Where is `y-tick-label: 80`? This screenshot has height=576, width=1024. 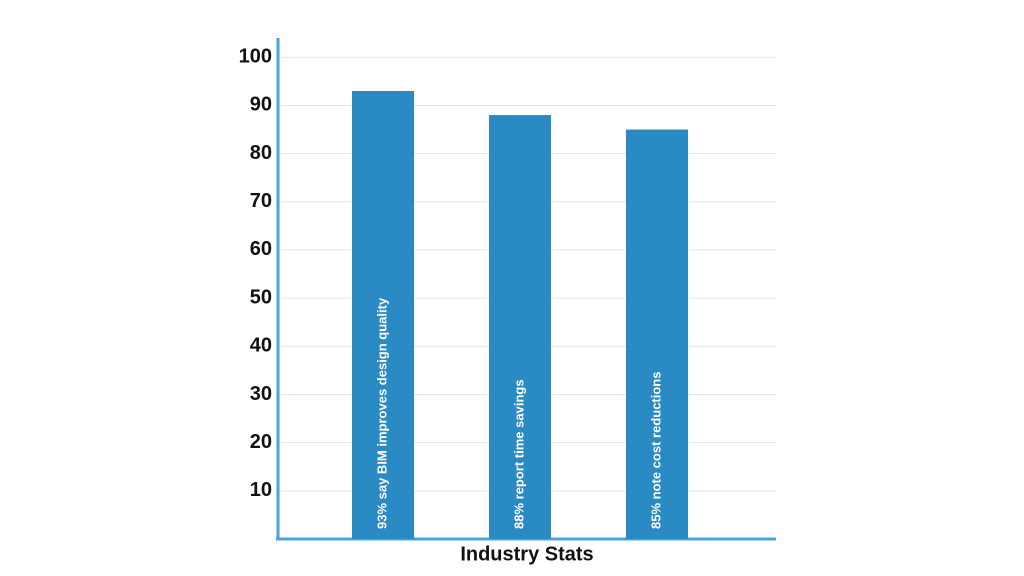
y-tick-label: 80 is located at coordinates (261, 153).